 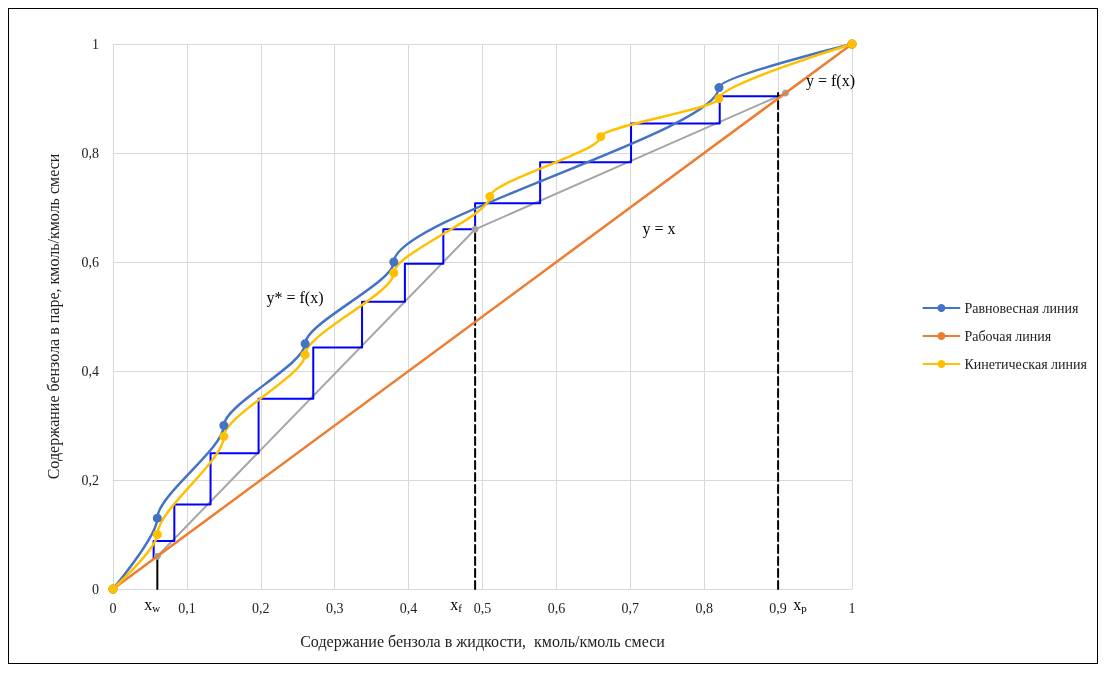 I want to click on x-tick-label: 0,2, so click(x=261, y=608).